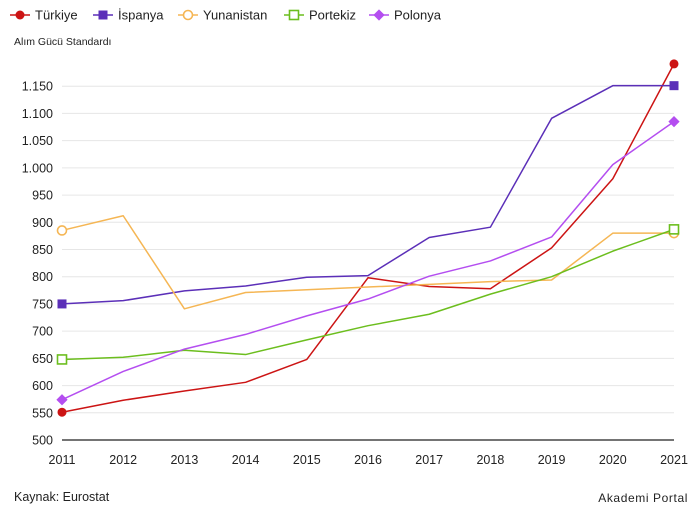 This screenshot has height=516, width=700. Describe the element at coordinates (42, 304) in the screenshot. I see `y-tick-label: 750` at that location.